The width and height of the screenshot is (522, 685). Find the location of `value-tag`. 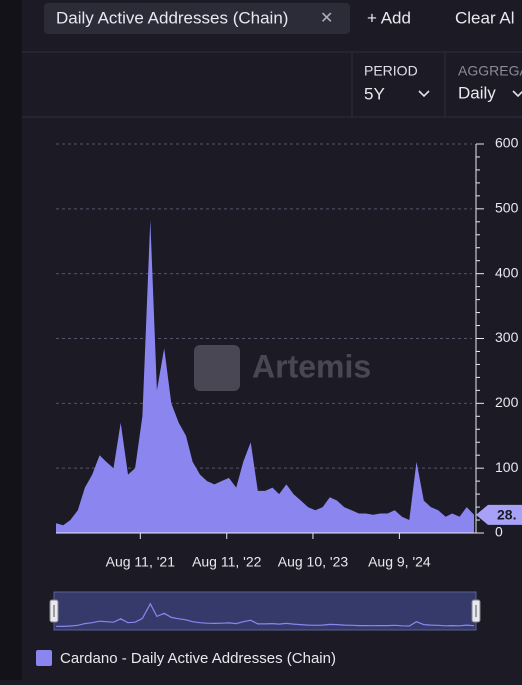

value-tag is located at coordinates (499, 514).